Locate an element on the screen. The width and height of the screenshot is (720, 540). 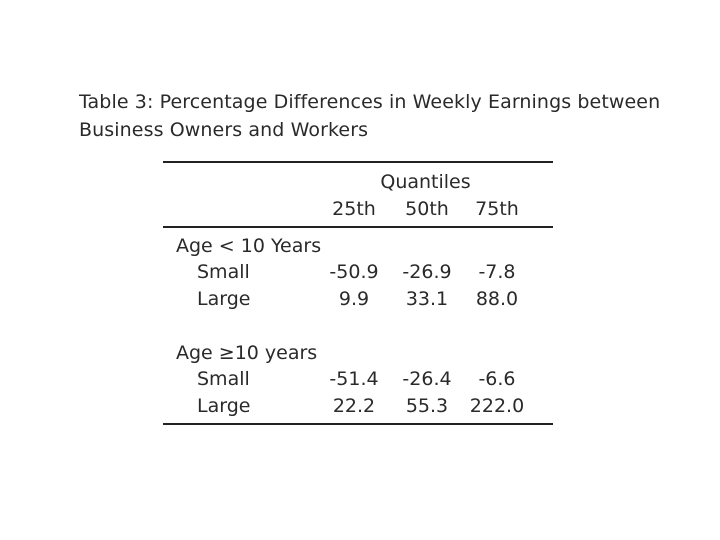
table-cell: -26.9 is located at coordinates (427, 272).